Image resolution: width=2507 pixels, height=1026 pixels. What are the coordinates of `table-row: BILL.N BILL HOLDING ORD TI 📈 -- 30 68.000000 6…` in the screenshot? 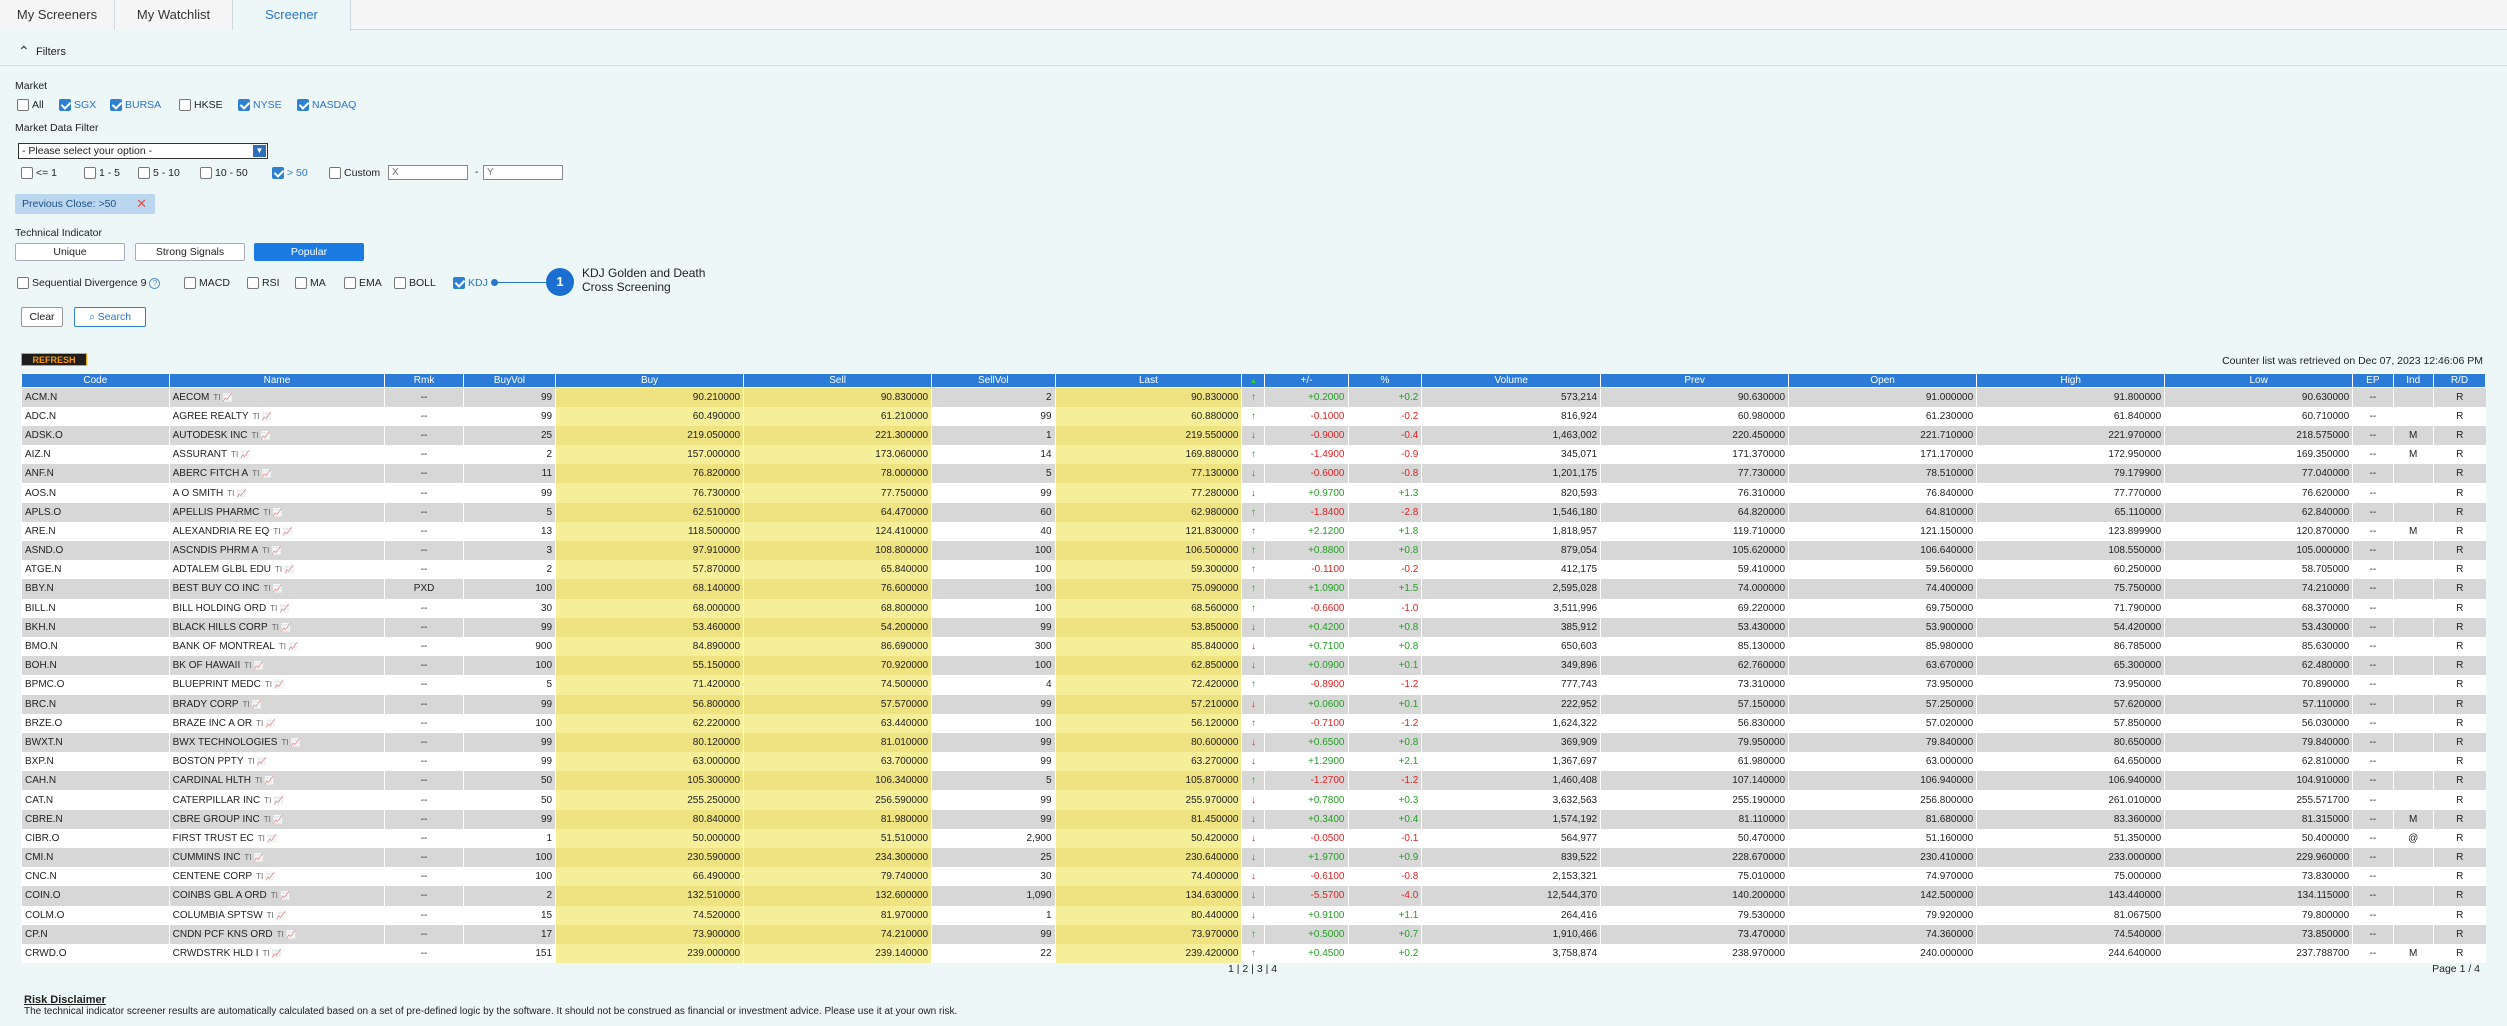 It's located at (1253, 608).